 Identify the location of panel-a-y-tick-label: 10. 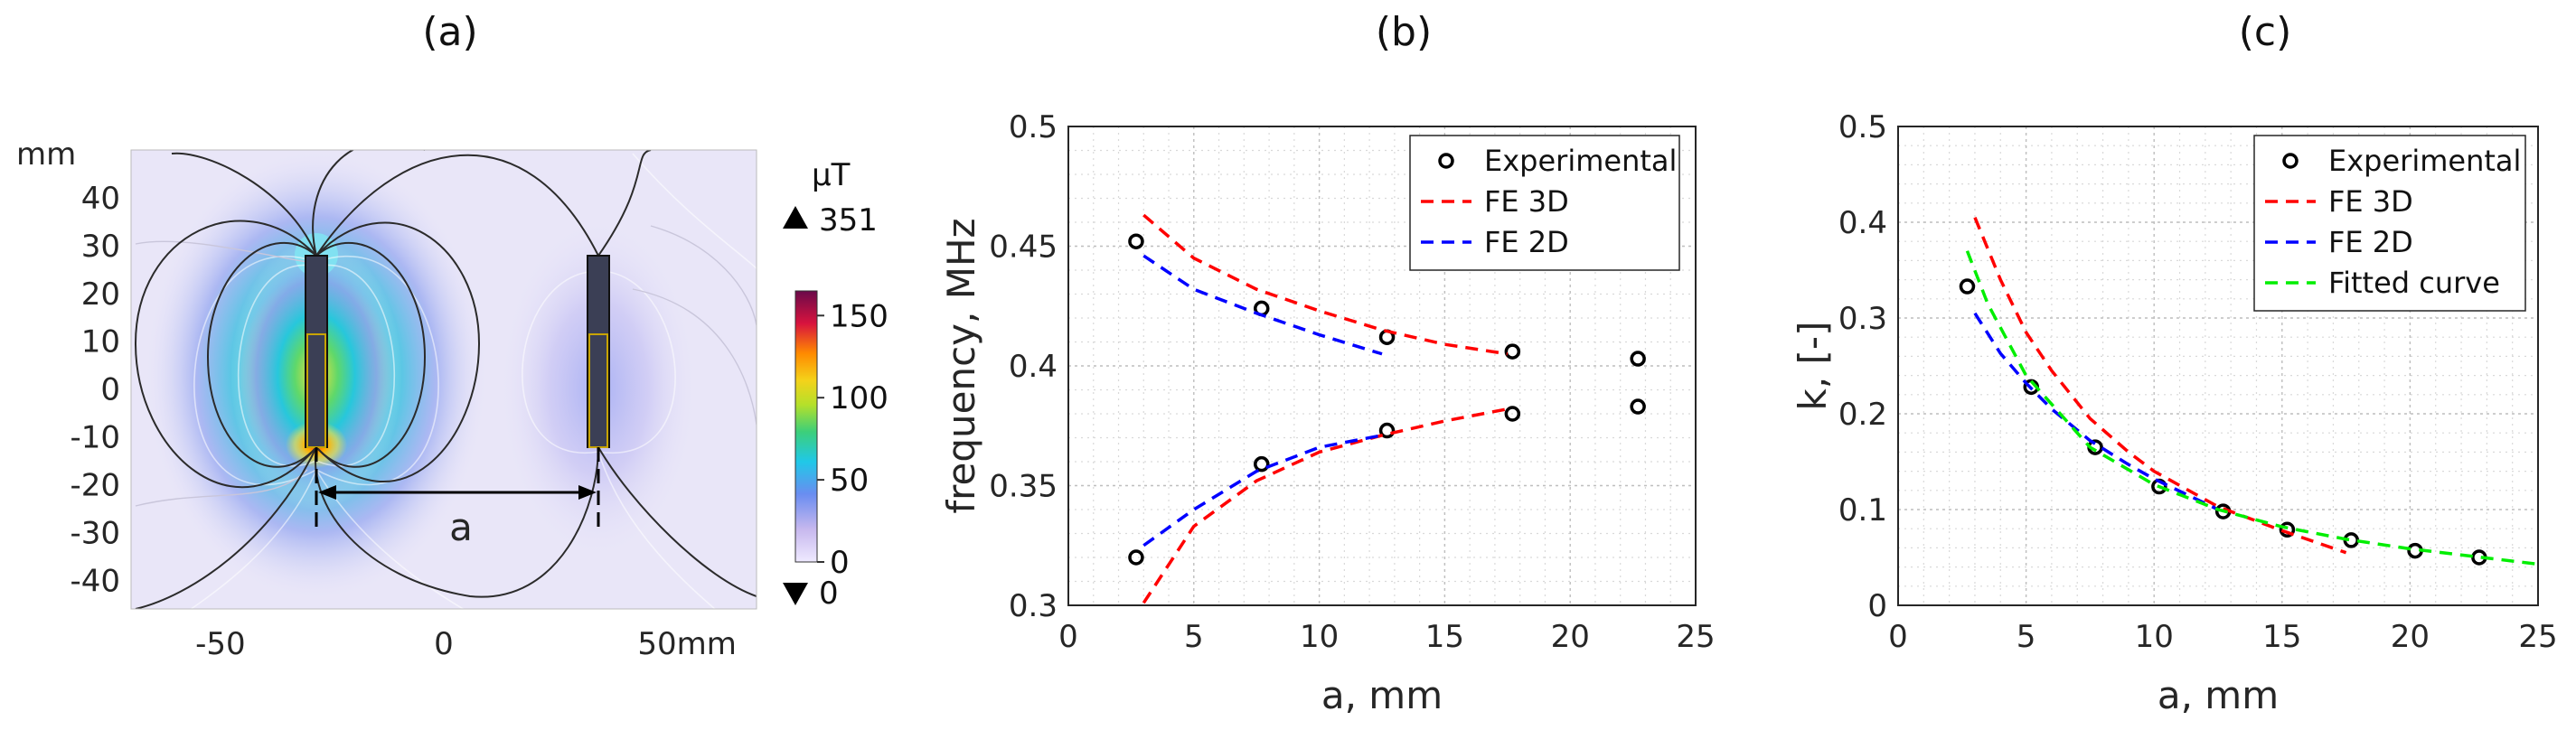
(101, 342).